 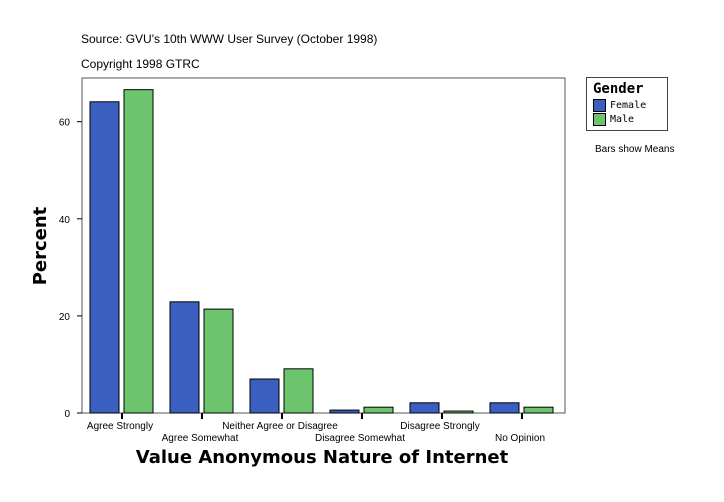 What do you see at coordinates (520, 438) in the screenshot?
I see `x-tick-label: No Opinion` at bounding box center [520, 438].